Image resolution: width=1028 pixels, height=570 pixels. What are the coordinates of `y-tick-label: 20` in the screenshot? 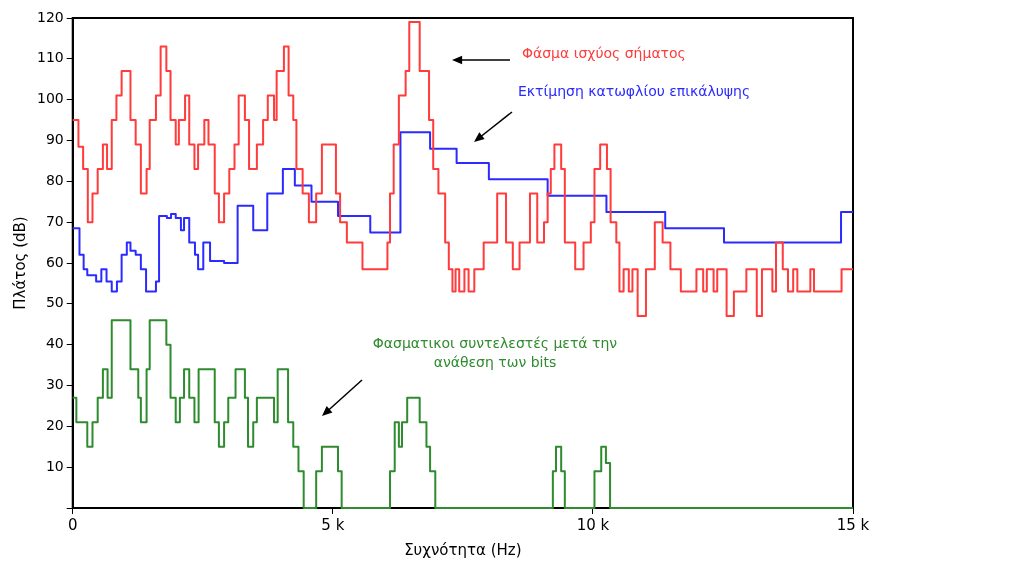 It's located at (54, 424).